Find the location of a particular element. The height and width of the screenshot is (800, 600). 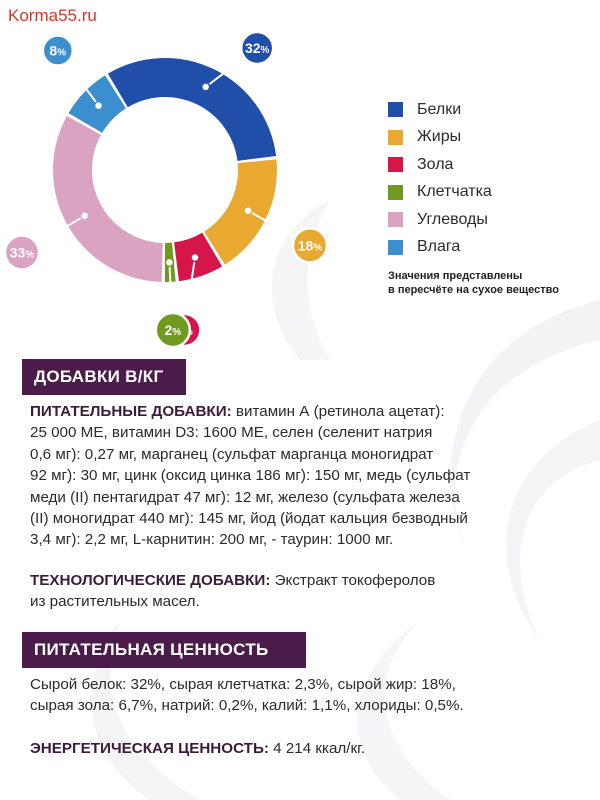

data-label: 32% is located at coordinates (257, 48).